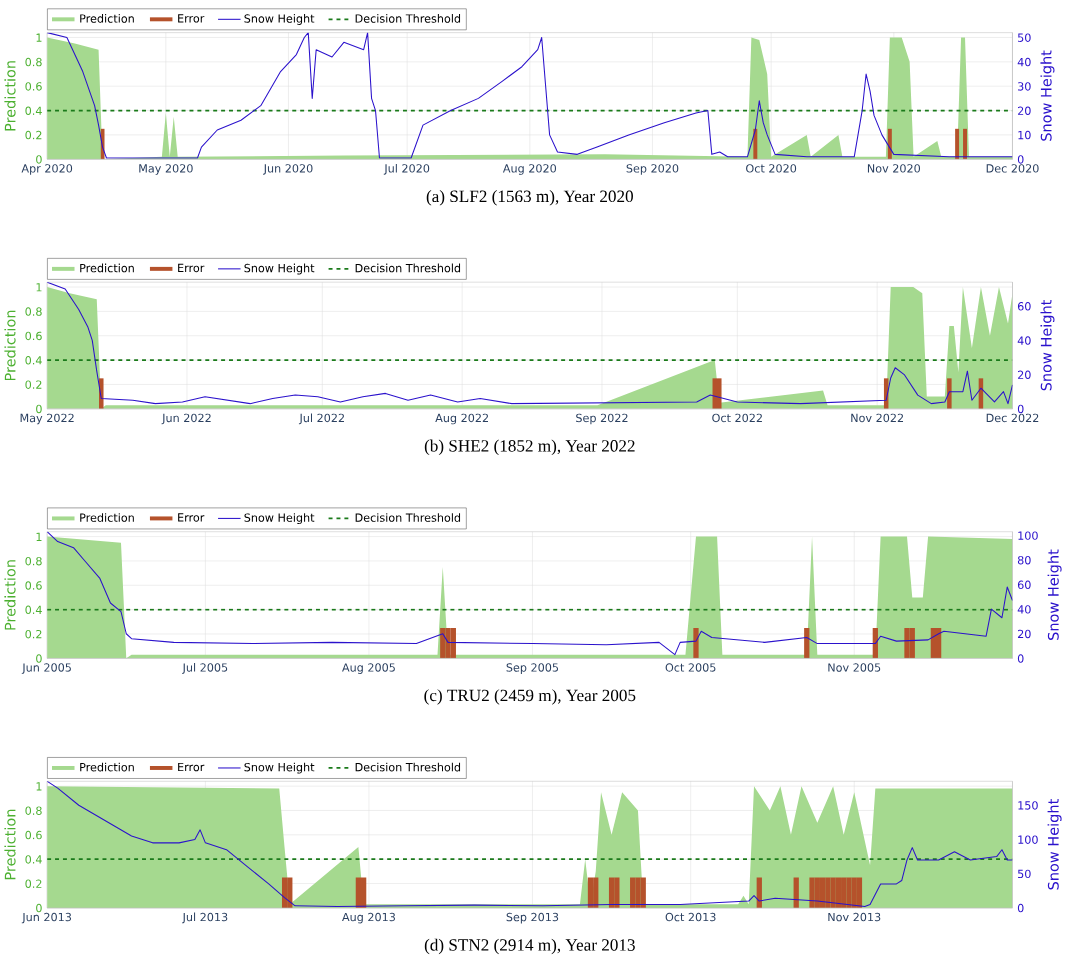 This screenshot has height=961, width=1066. I want to click on x-tick-label: May 2020, so click(166, 169).